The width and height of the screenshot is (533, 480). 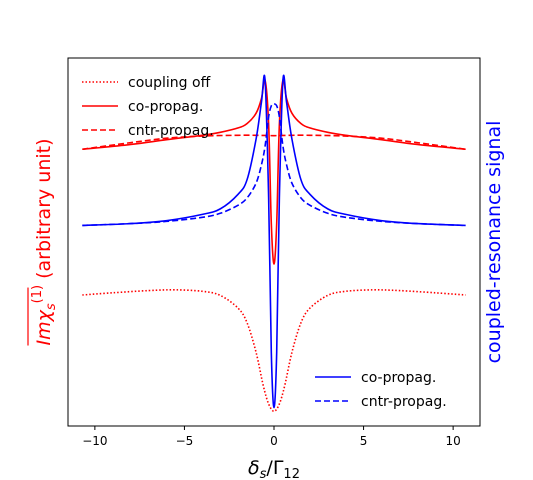 I want to click on y-left-label-sub: s, so click(x=51, y=306).